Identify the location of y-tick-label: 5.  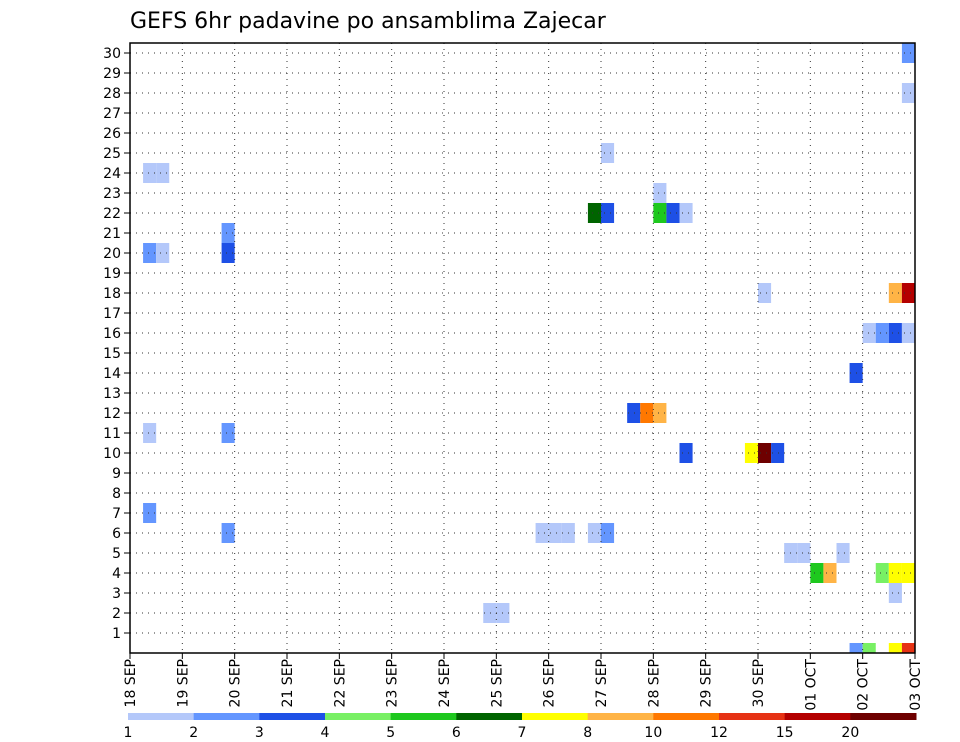
(116, 554).